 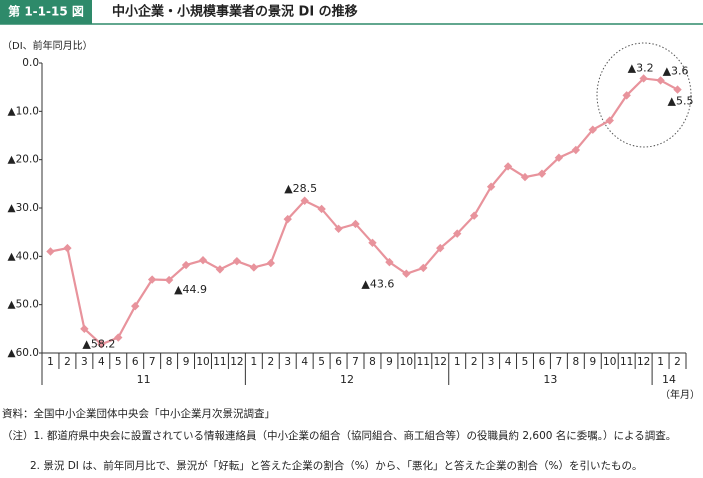 I want to click on data-label: ▲3.6, so click(x=676, y=70).